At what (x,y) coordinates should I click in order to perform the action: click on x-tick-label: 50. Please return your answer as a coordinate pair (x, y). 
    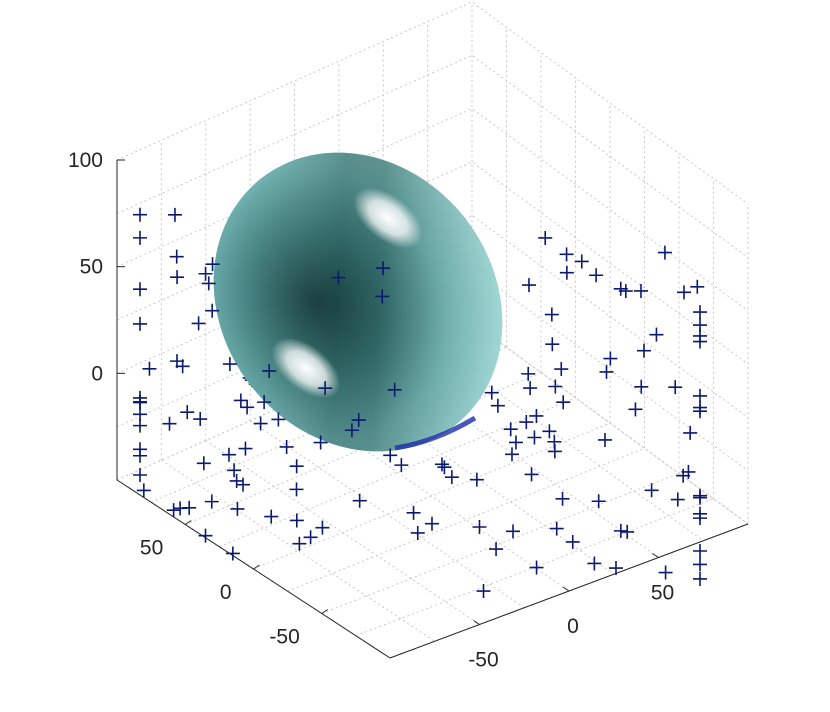
    Looking at the image, I should click on (662, 593).